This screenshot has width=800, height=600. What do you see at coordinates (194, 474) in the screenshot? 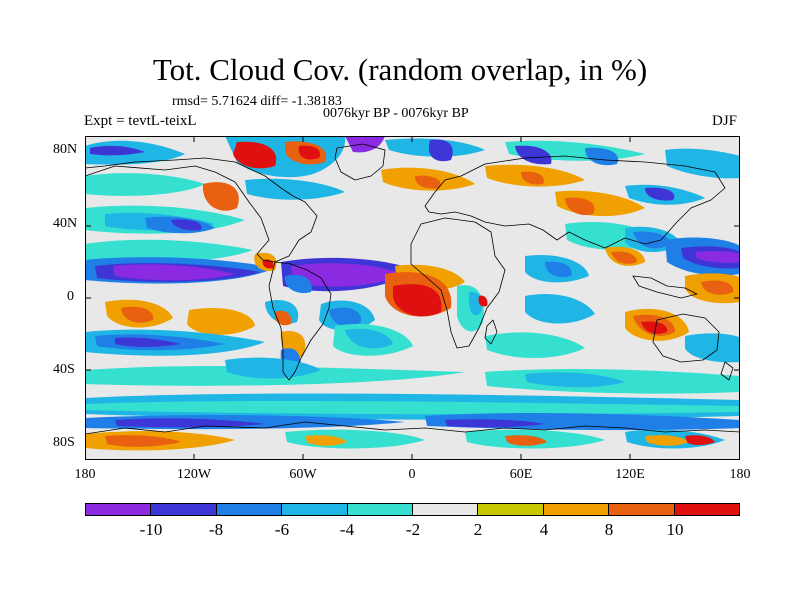
I see `x-tick-label: 120W` at bounding box center [194, 474].